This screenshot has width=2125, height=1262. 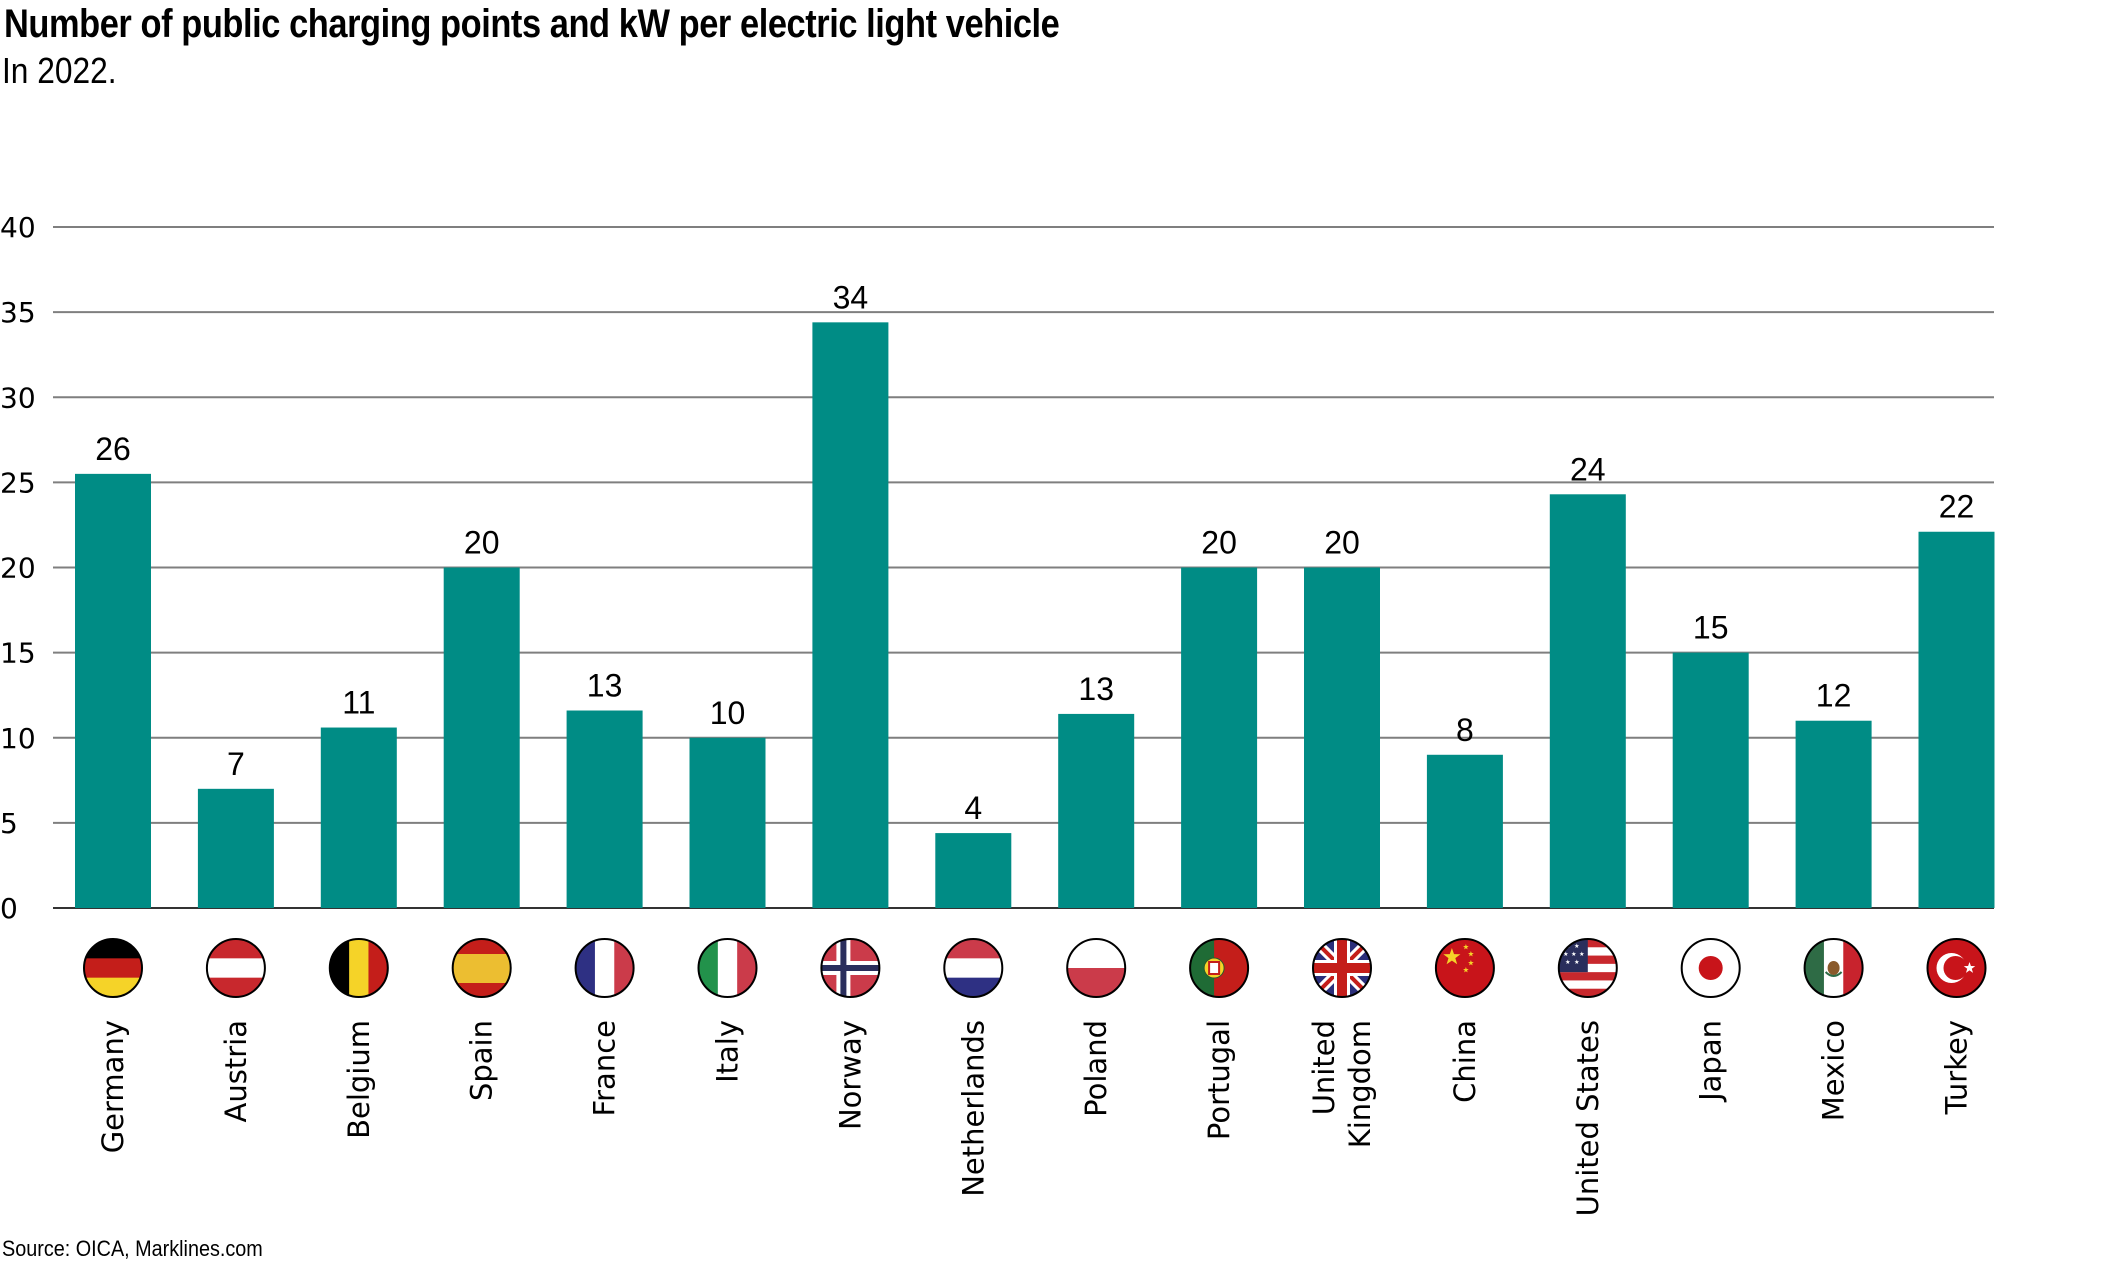 I want to click on x-axis-label: Mexico, so click(x=1834, y=1070).